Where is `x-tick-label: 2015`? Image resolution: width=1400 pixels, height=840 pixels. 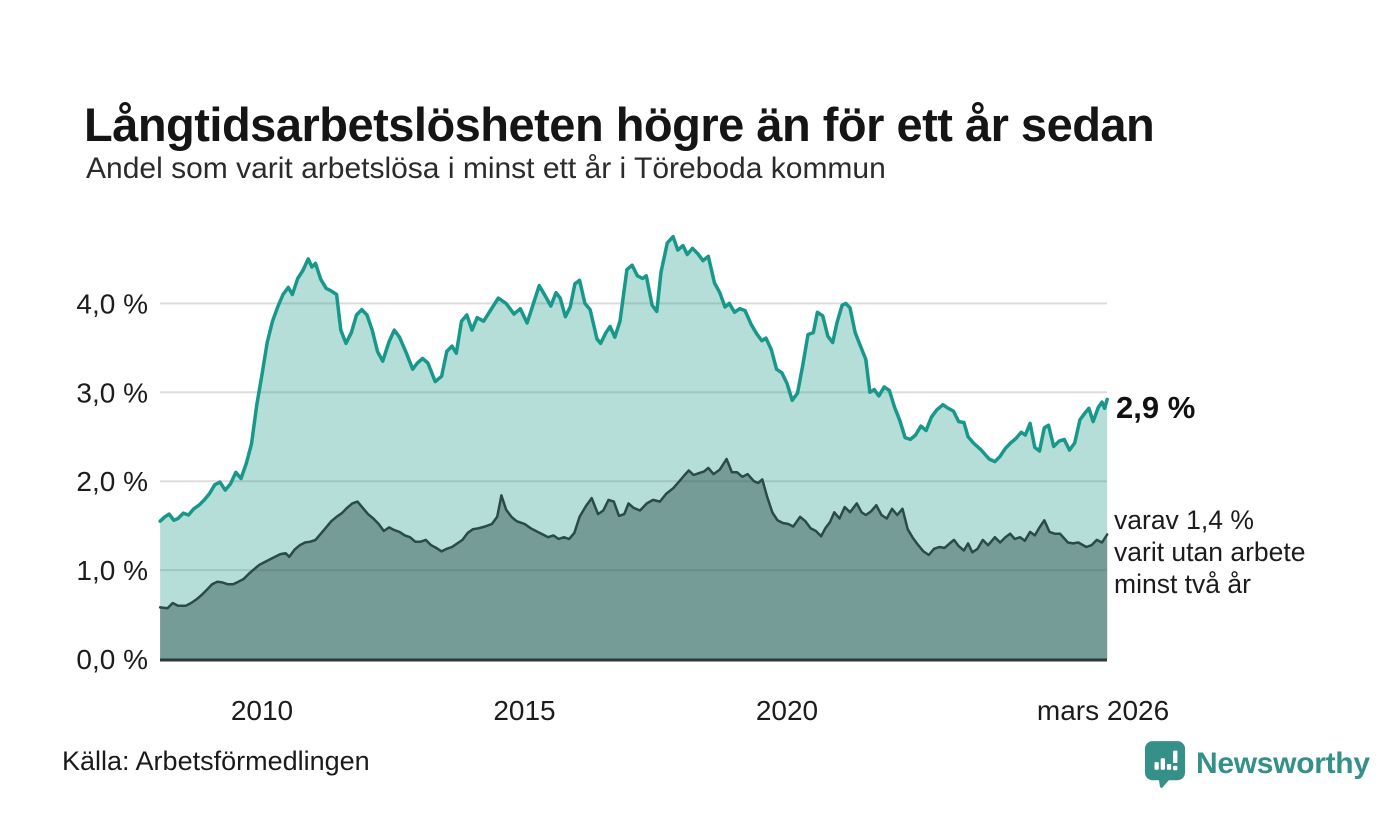 x-tick-label: 2015 is located at coordinates (524, 710).